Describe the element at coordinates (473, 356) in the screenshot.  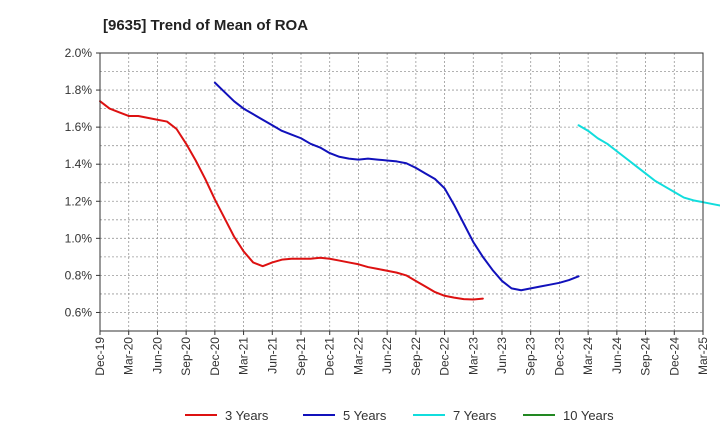
I see `x-tick-label: Mar-23` at that location.